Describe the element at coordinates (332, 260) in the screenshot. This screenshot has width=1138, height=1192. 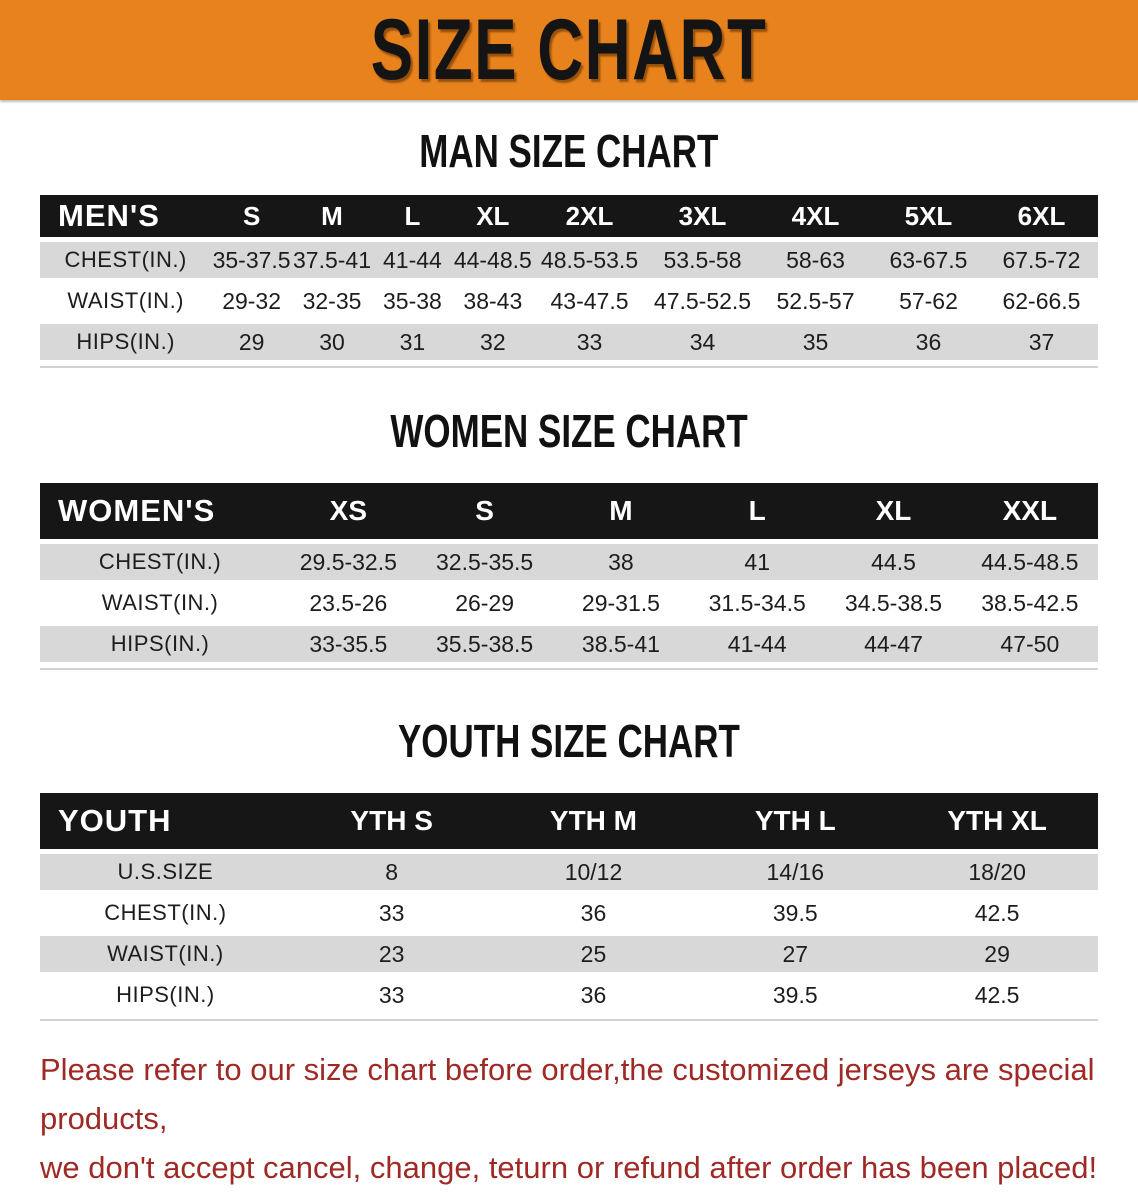
I see `value-cell: 37.5-41` at that location.